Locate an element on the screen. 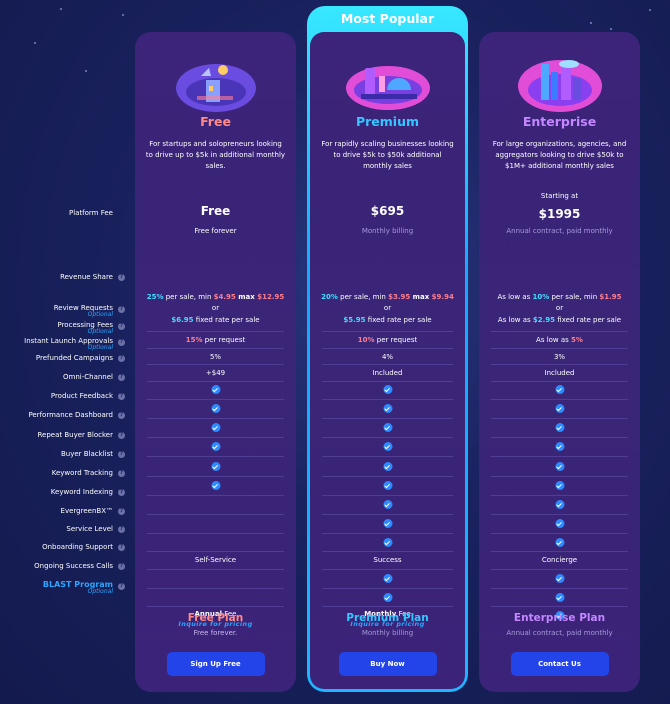 The height and width of the screenshot is (704, 670). label-platform-fee: Platform Fee is located at coordinates (90, 213).